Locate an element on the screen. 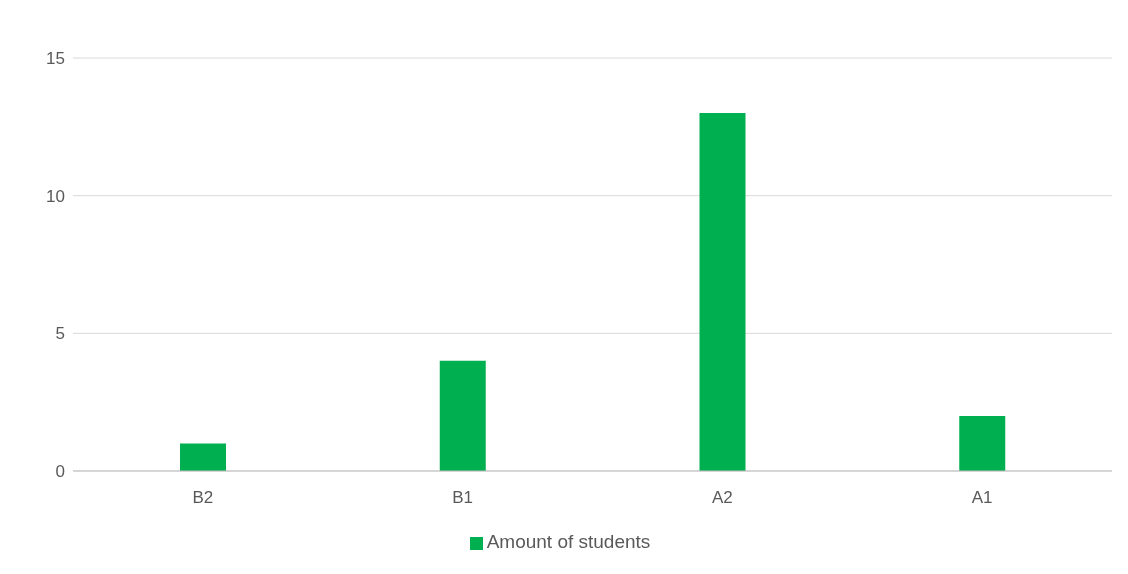 The width and height of the screenshot is (1128, 574). y-tick-label: 10 is located at coordinates (55, 196).